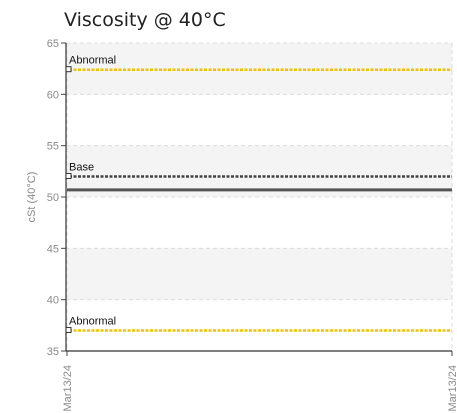 The image size is (457, 413). Describe the element at coordinates (259, 274) in the screenshot. I see `shaded-band` at that location.